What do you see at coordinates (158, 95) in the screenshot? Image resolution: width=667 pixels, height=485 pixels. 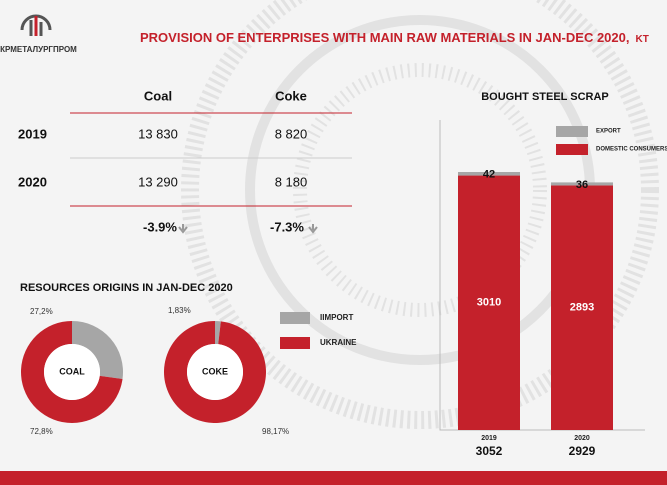 I see `column-header: Coal` at bounding box center [158, 95].